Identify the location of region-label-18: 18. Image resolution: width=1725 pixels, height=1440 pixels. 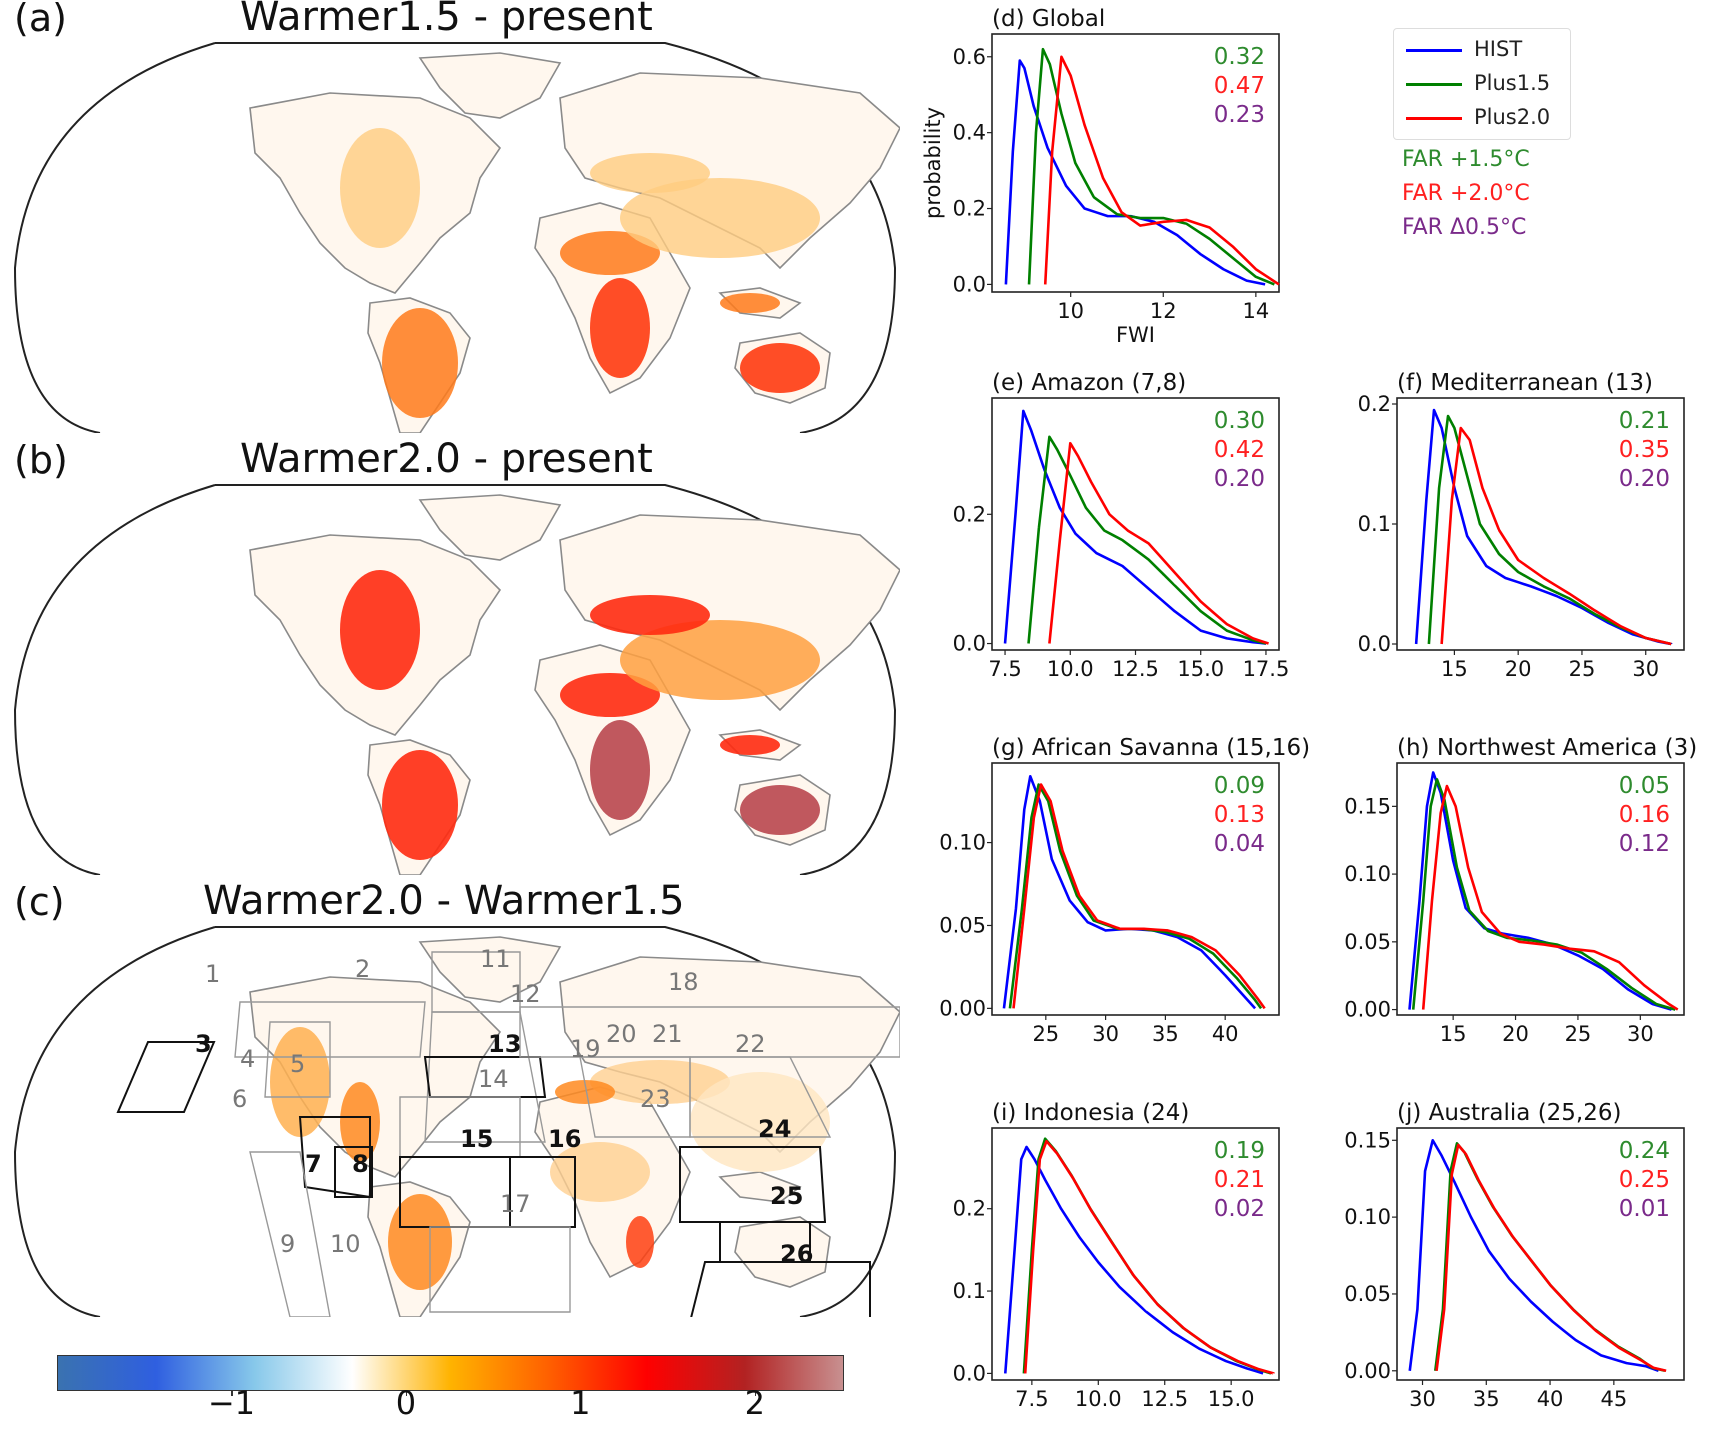
(683, 982).